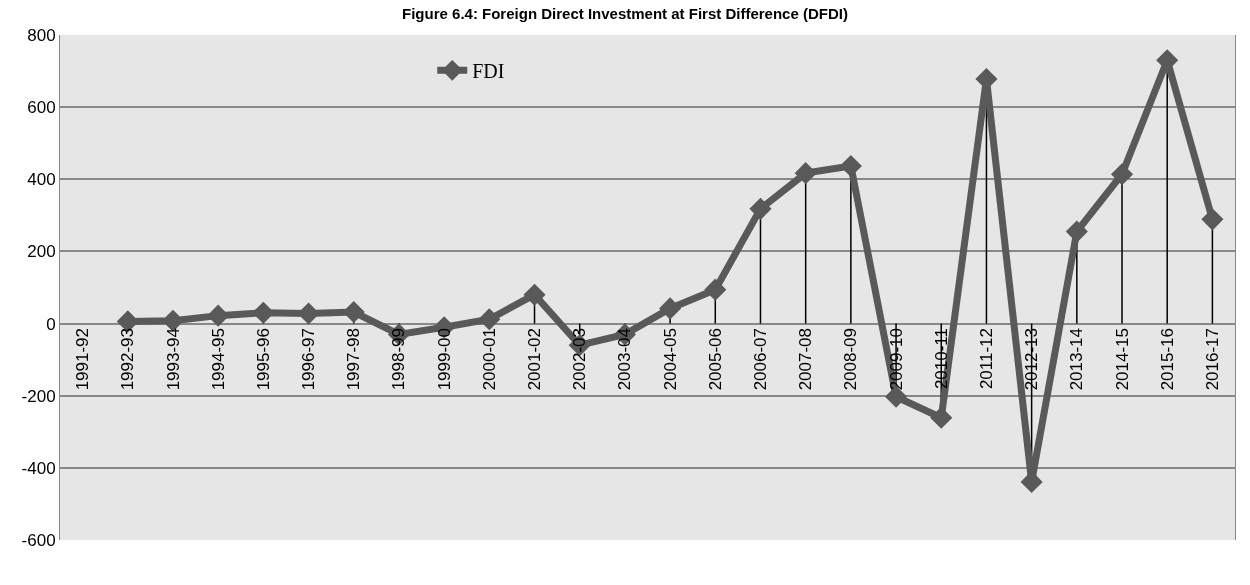 This screenshot has height=585, width=1250. I want to click on x-tick-label: 2014-15, so click(1122, 359).